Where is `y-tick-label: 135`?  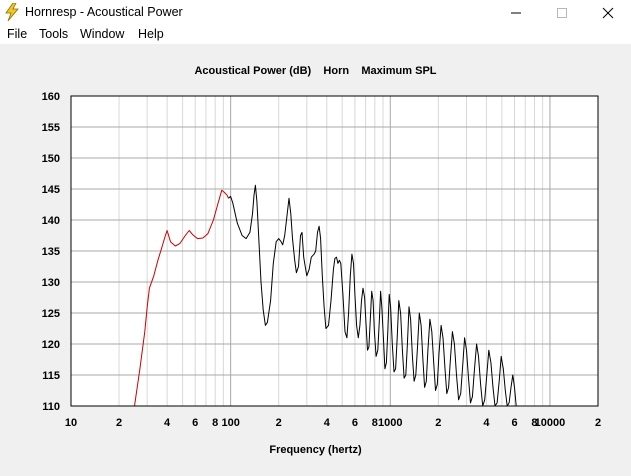 y-tick-label: 135 is located at coordinates (51, 252).